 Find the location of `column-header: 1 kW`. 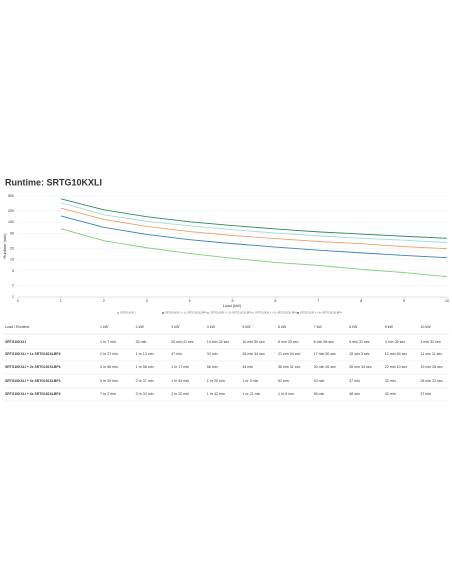

column-header: 1 kW is located at coordinates (104, 327).